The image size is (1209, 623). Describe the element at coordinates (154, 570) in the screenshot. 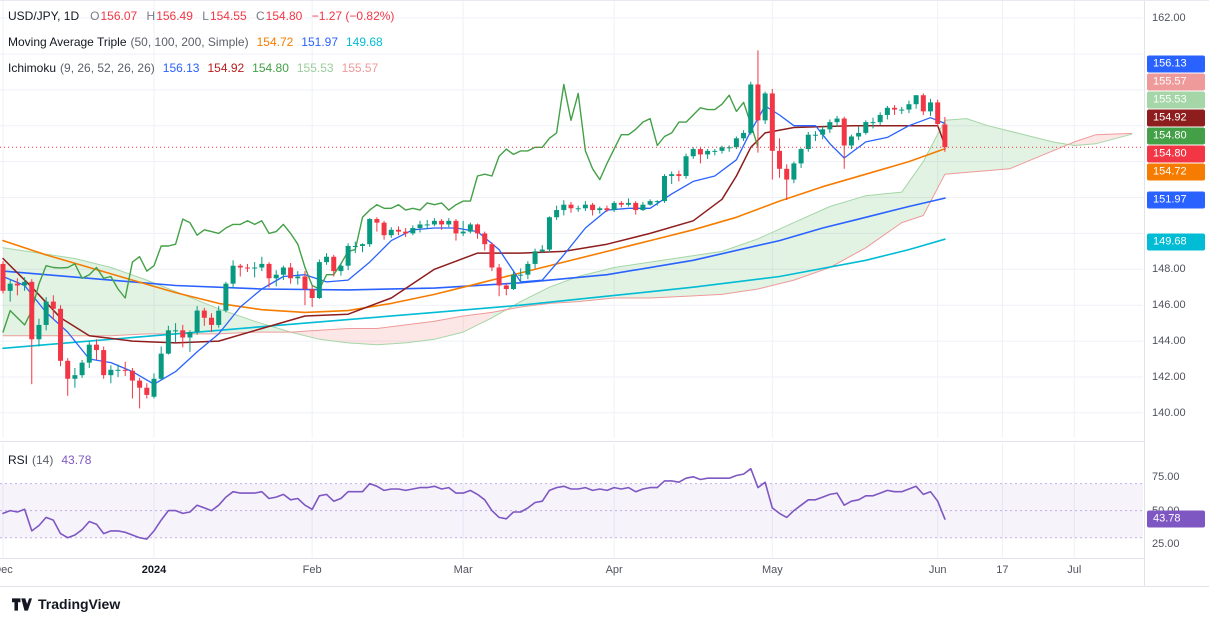

I see `time-axis-label: 2024` at that location.